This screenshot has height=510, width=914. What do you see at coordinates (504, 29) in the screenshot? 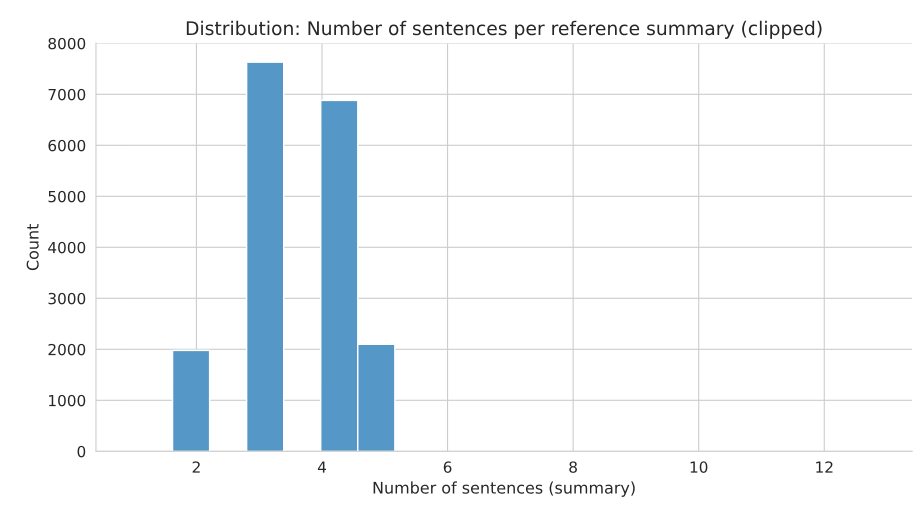
I see `chart-title: Distribution: Number of sentences per reference summary (clipped)` at bounding box center [504, 29].